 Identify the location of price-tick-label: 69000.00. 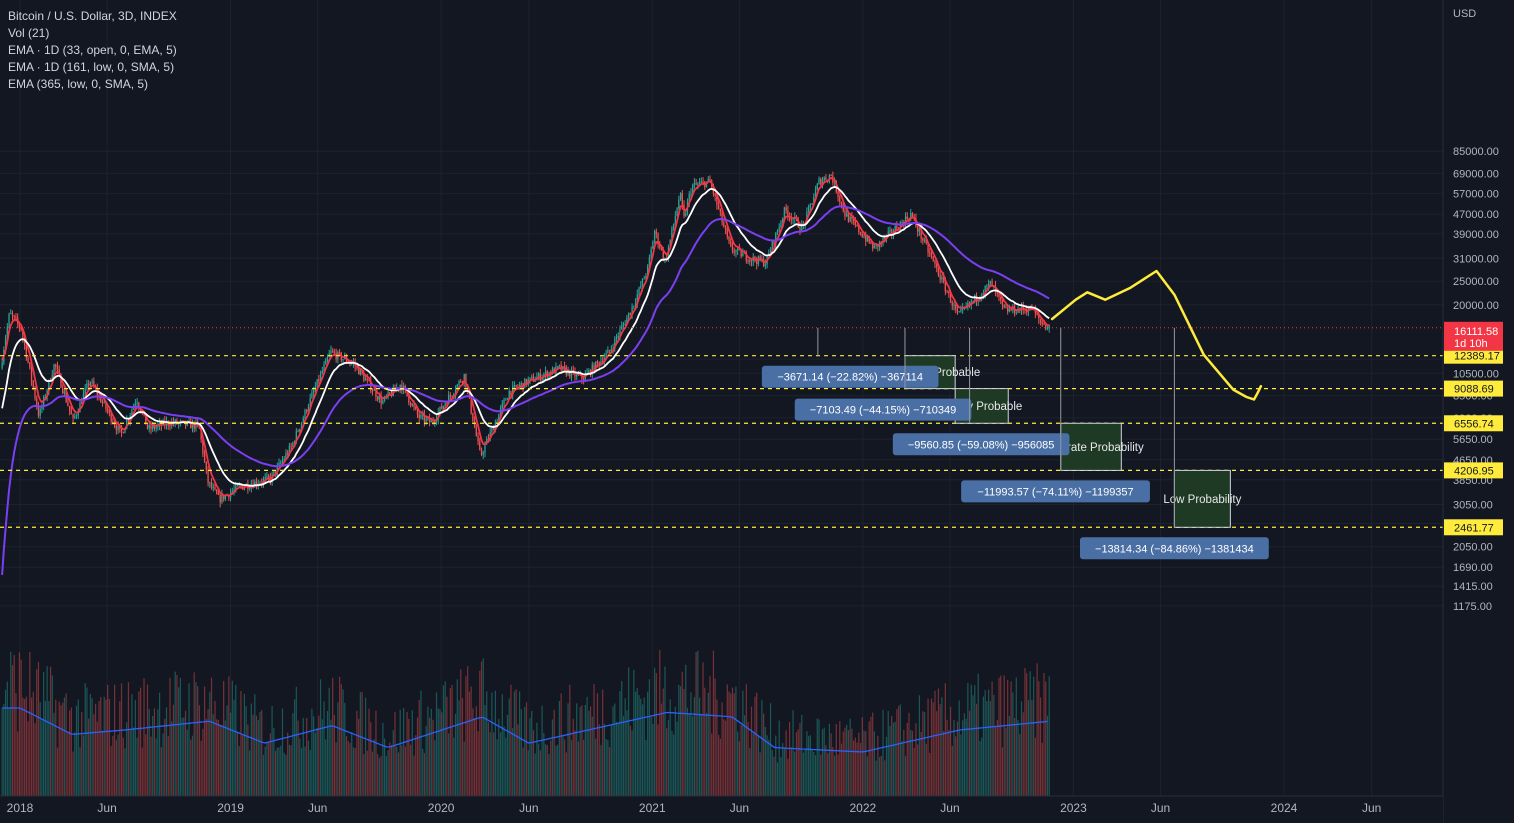
(1476, 174).